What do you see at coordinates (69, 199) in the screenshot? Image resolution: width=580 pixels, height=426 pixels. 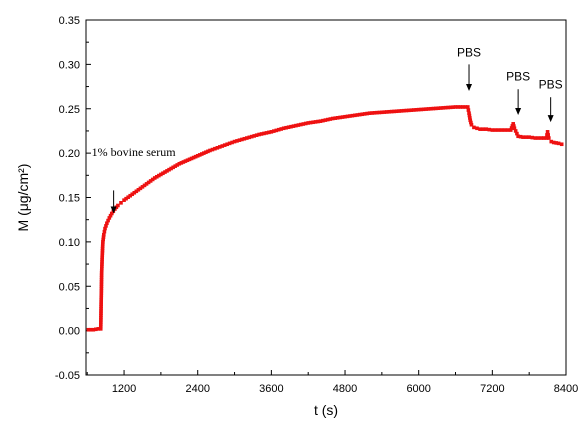 I see `y-tick-label: 0.15` at bounding box center [69, 199].